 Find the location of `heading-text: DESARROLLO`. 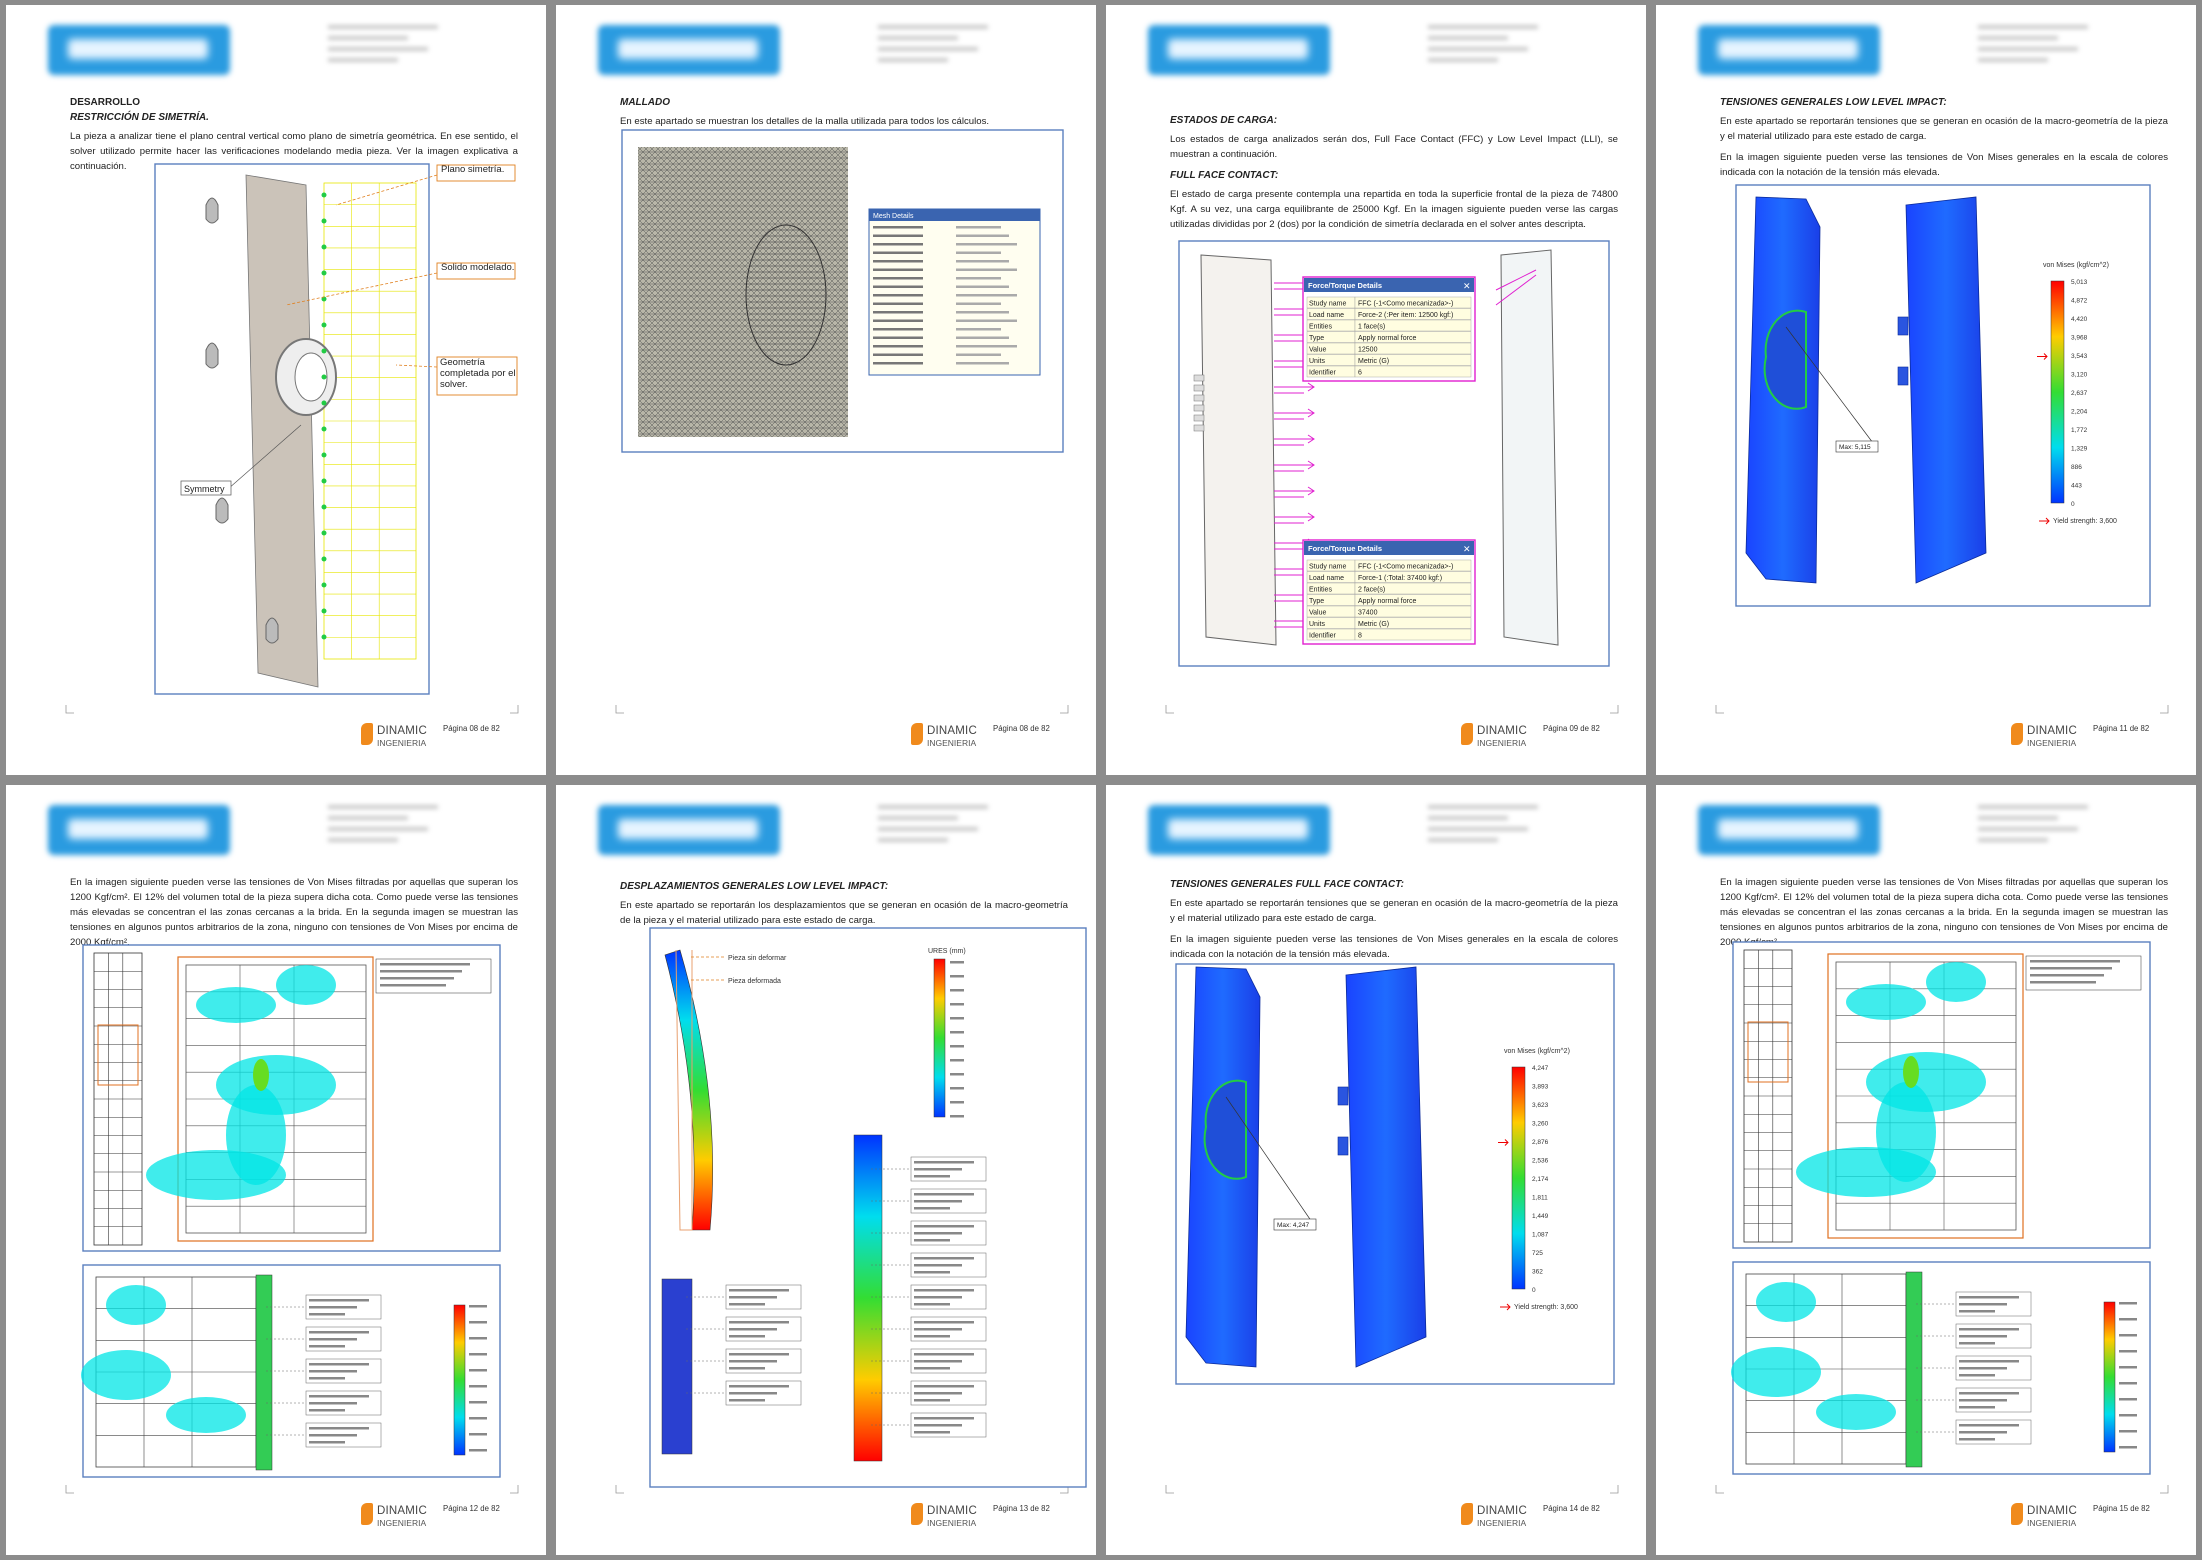

heading-text: DESARROLLO is located at coordinates (105, 102).